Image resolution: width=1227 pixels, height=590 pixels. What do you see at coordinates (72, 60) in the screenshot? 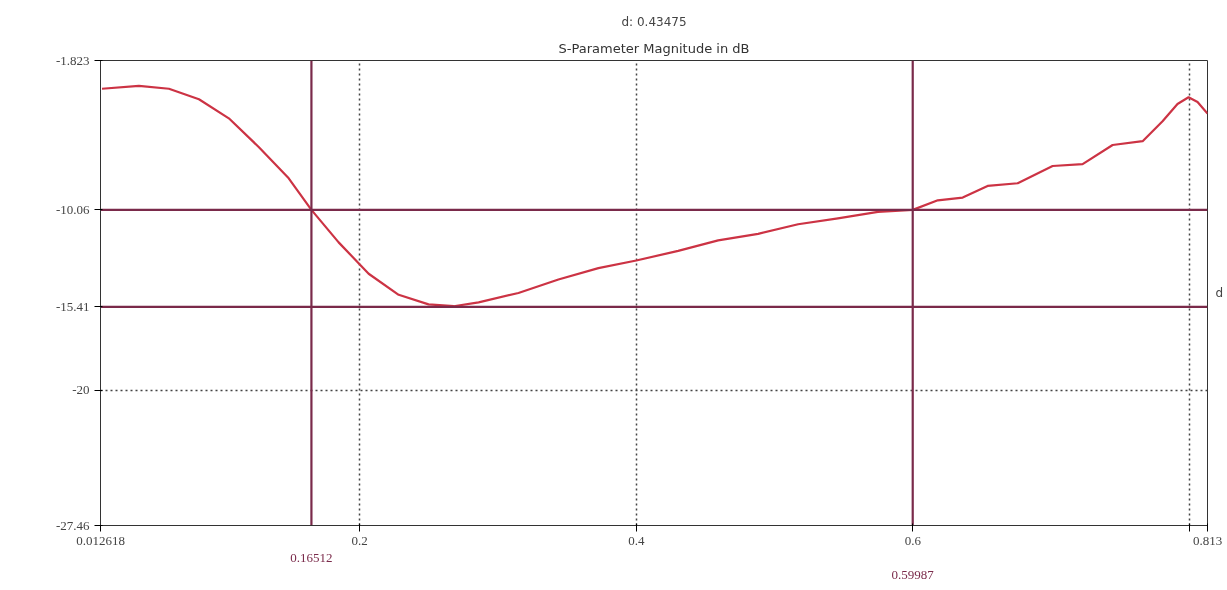
I see `y-tick-label: -1.823` at bounding box center [72, 60].